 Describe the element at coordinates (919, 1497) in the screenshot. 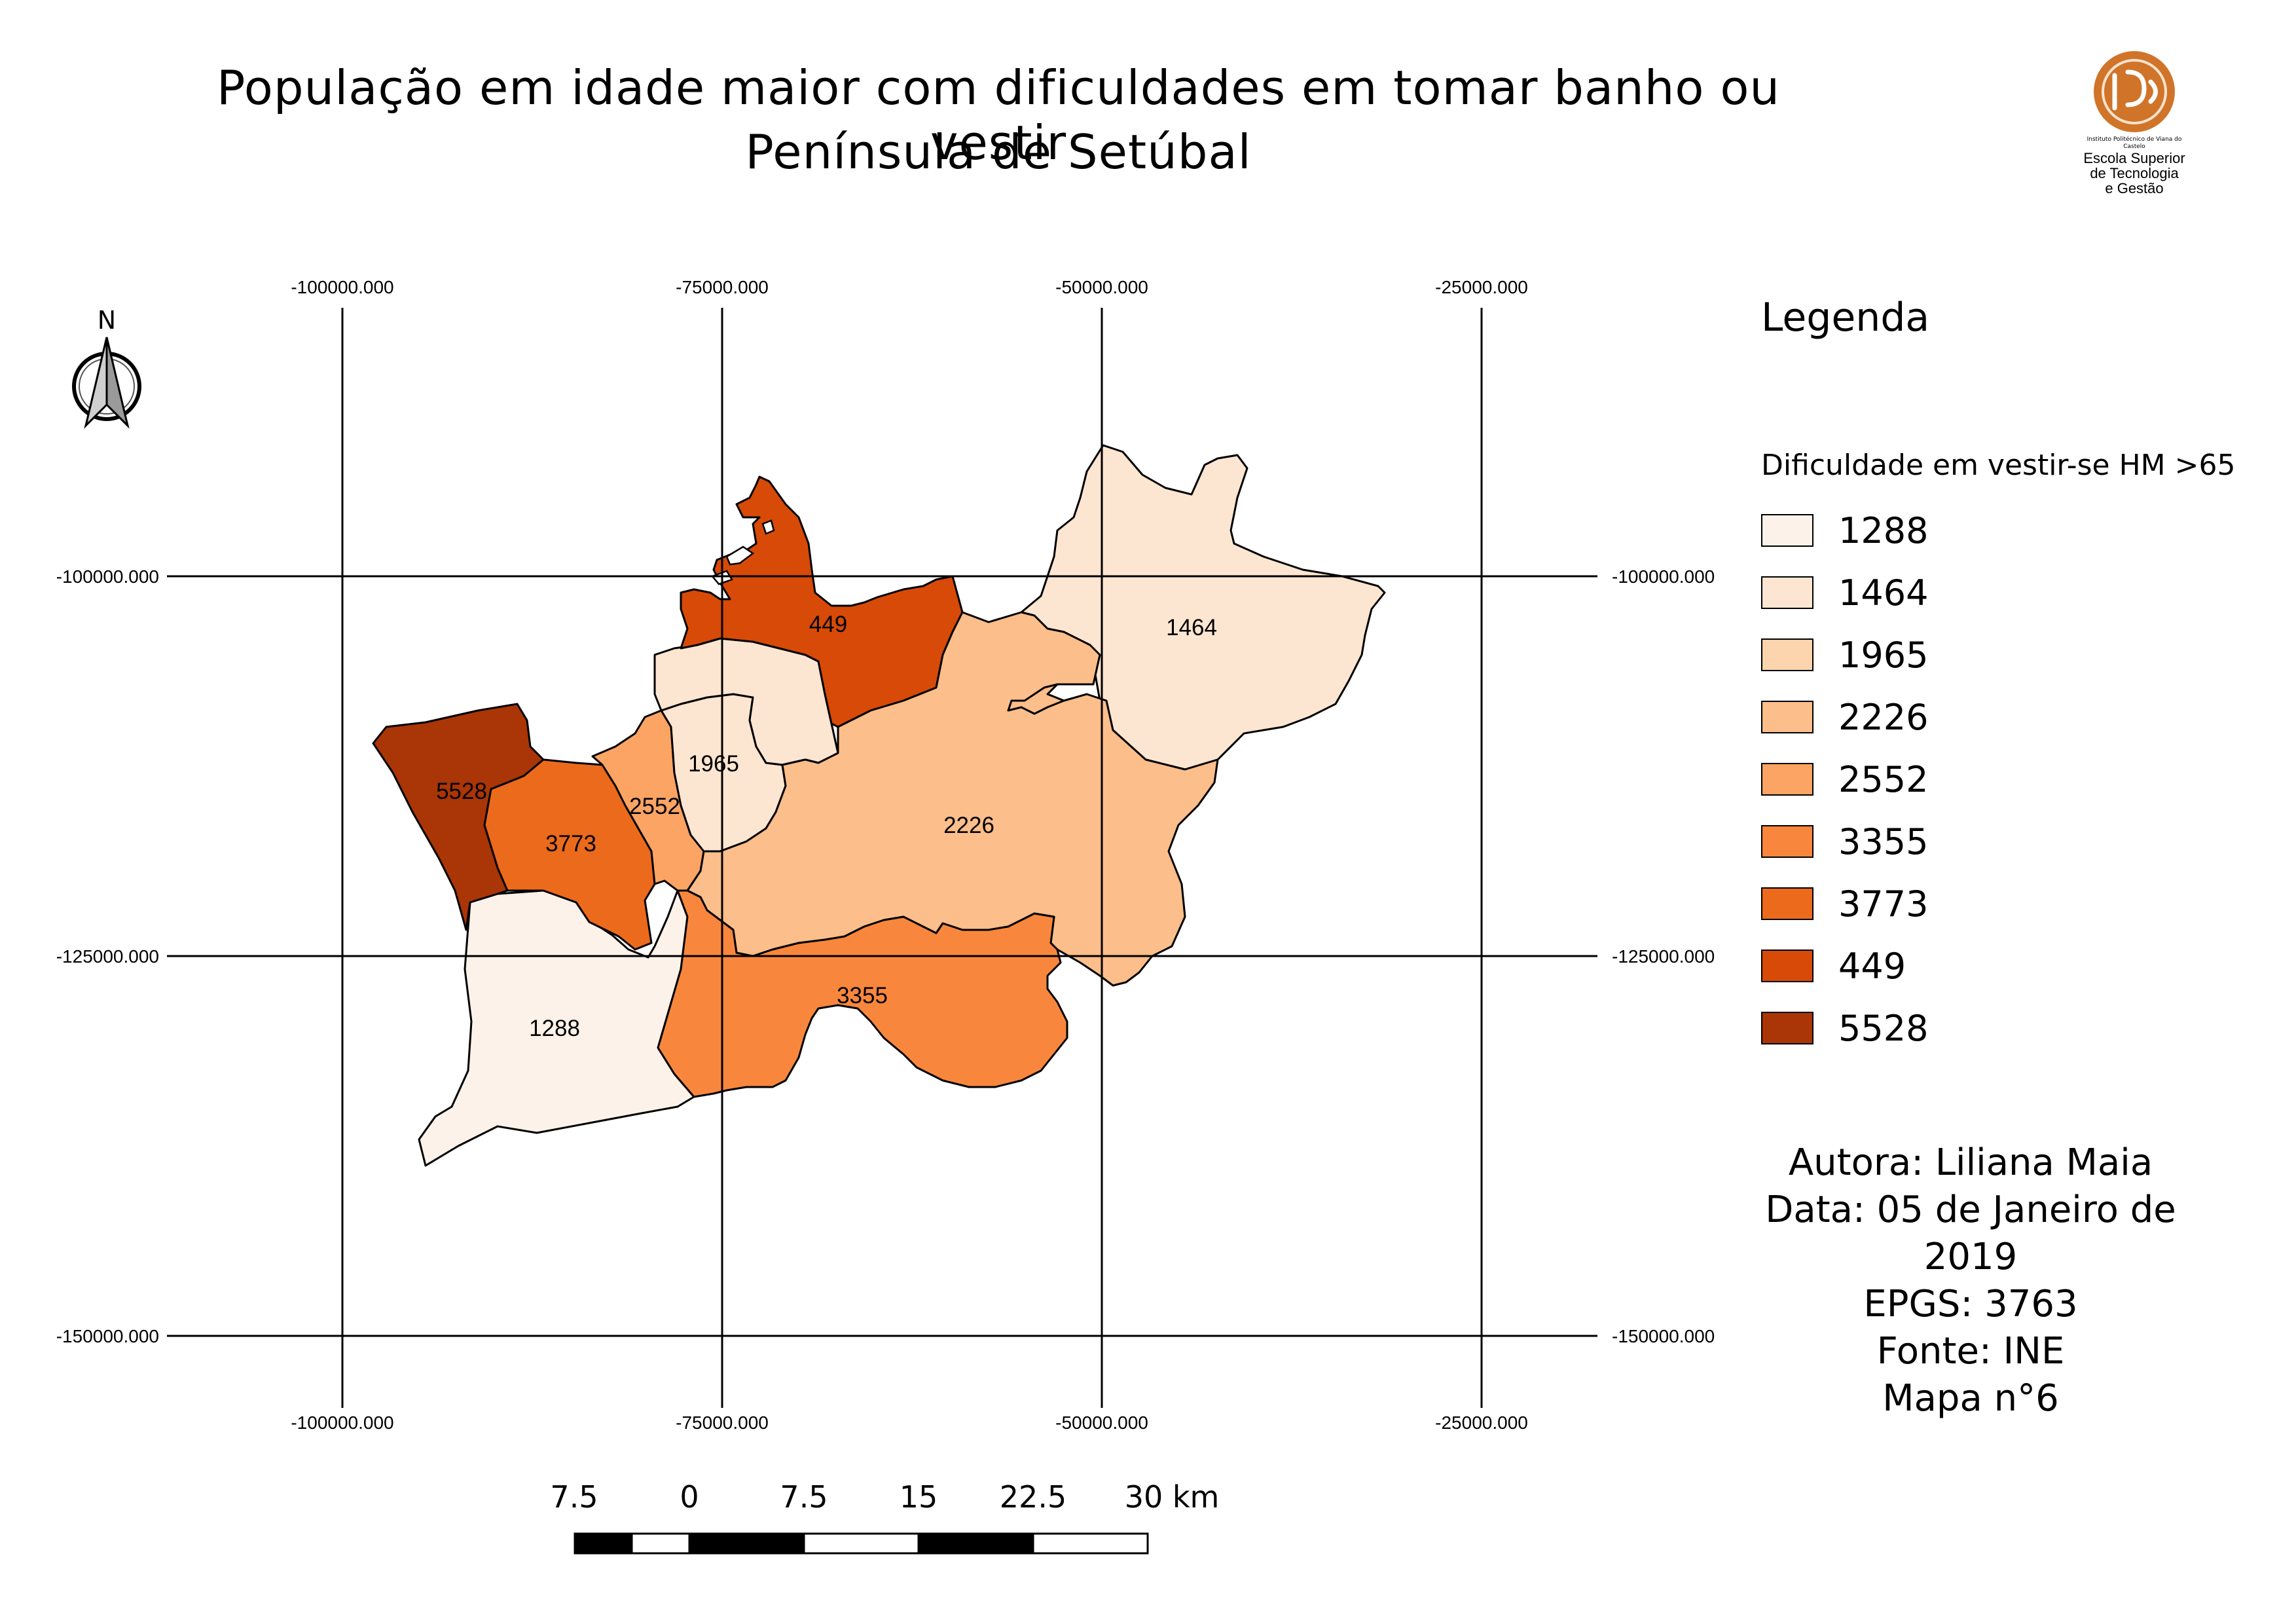

I see `scale-label: 15` at that location.